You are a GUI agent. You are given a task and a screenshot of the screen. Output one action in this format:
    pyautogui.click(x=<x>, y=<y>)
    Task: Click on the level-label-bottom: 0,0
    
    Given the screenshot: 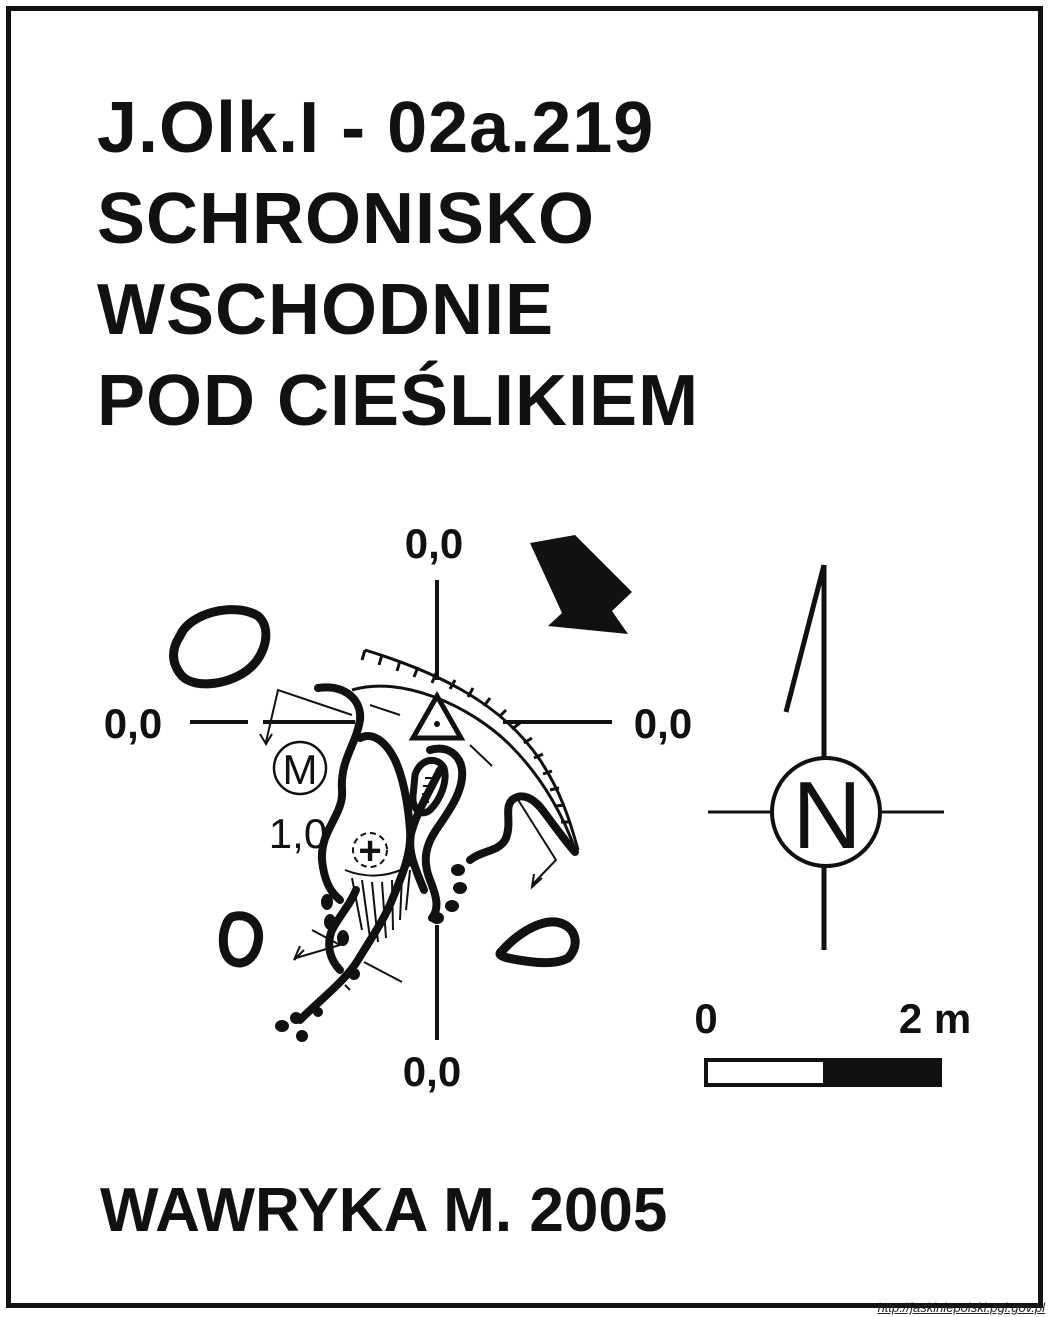 What is the action you would take?
    pyautogui.click(x=432, y=1071)
    